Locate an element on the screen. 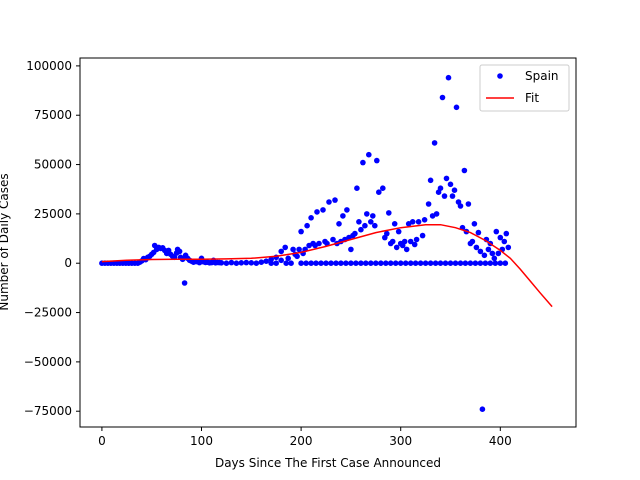 The width and height of the screenshot is (640, 480). x-tick-label: 100 is located at coordinates (201, 441).